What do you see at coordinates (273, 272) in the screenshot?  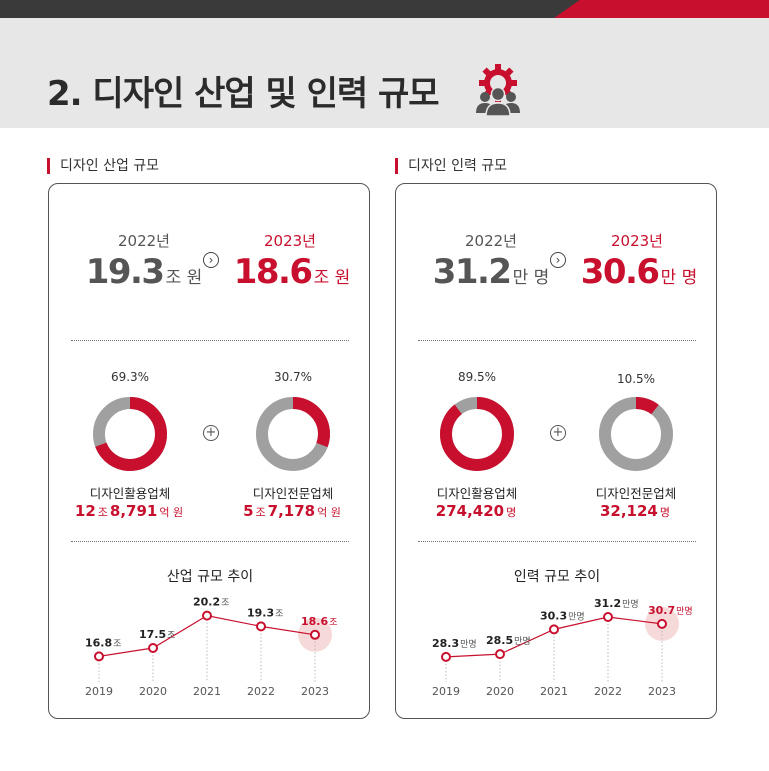 I see `curr-value-number: 18.6` at bounding box center [273, 272].